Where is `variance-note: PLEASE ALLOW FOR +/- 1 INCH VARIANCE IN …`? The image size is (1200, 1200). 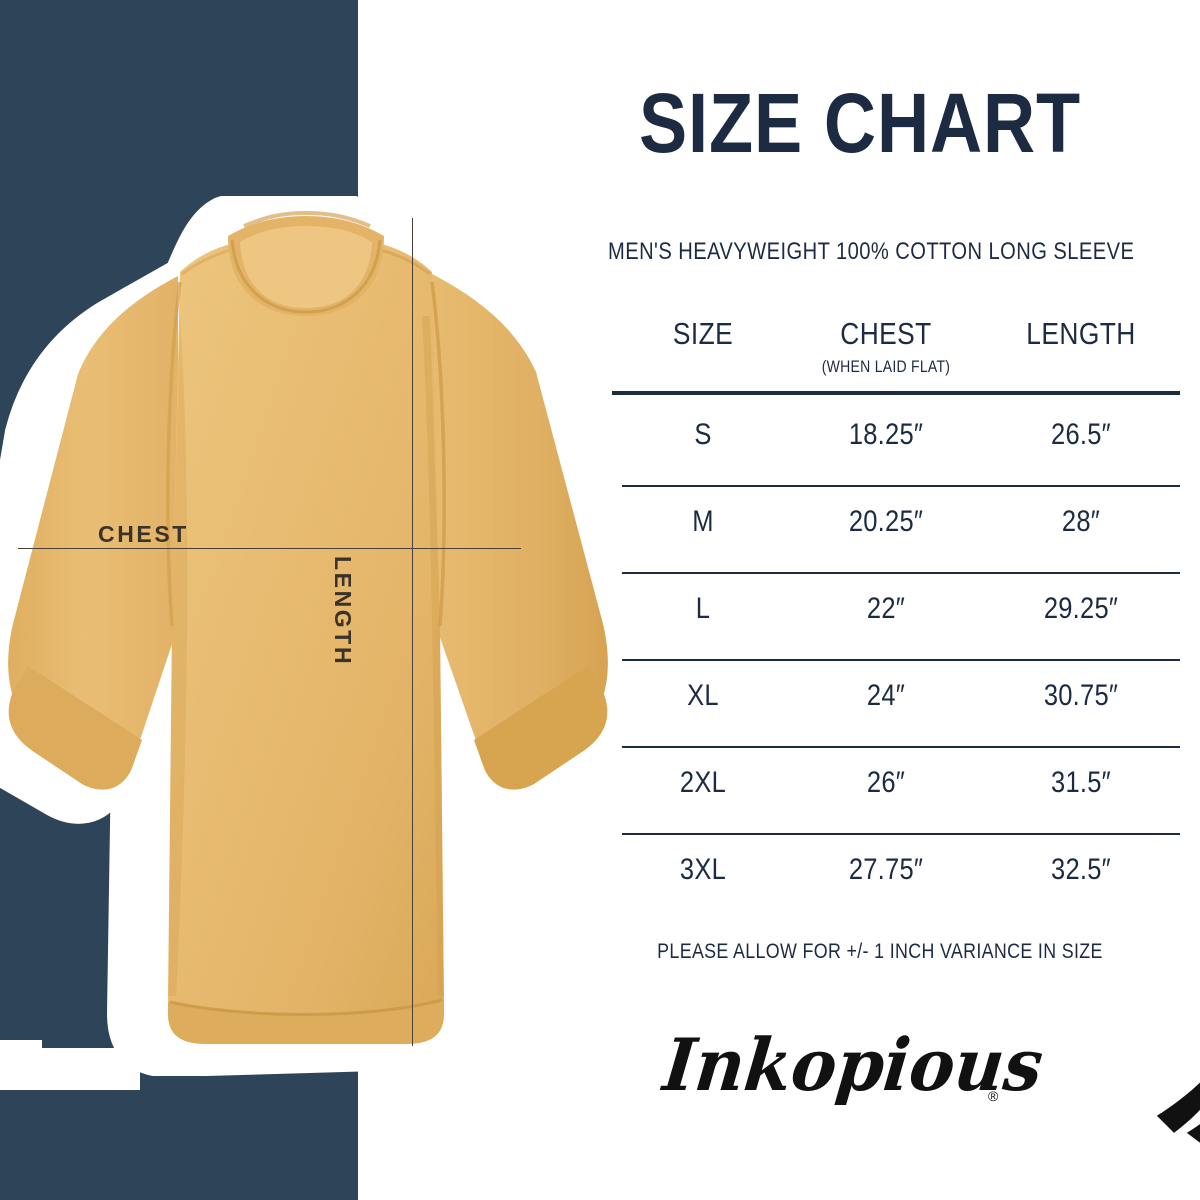 variance-note: PLEASE ALLOW FOR +/- 1 INCH VARIANCE IN … is located at coordinates (880, 951).